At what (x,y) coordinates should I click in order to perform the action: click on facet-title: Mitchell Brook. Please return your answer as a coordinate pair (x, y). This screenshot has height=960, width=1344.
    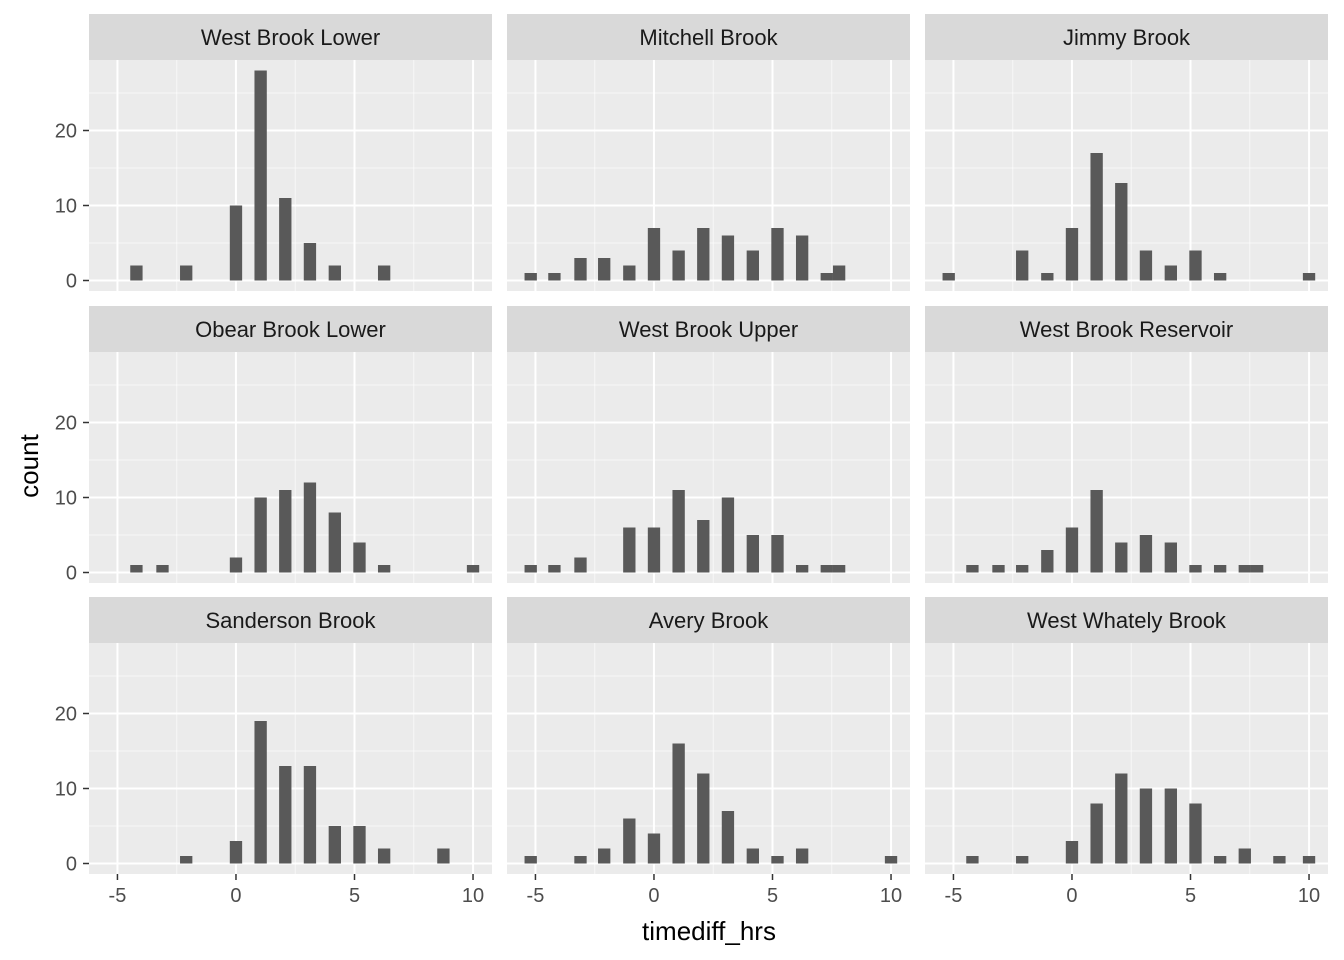
    Looking at the image, I should click on (708, 37).